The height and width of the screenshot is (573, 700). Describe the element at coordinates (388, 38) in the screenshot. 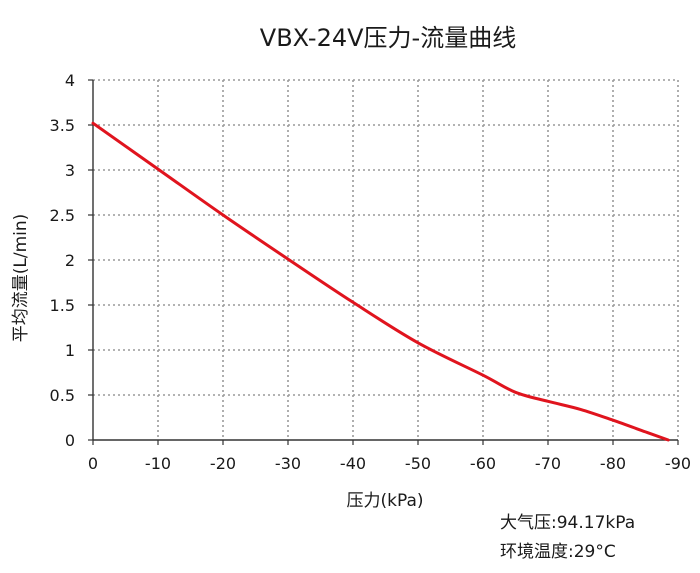

I see `chart-title: VBX-24V压力-流量曲线` at that location.